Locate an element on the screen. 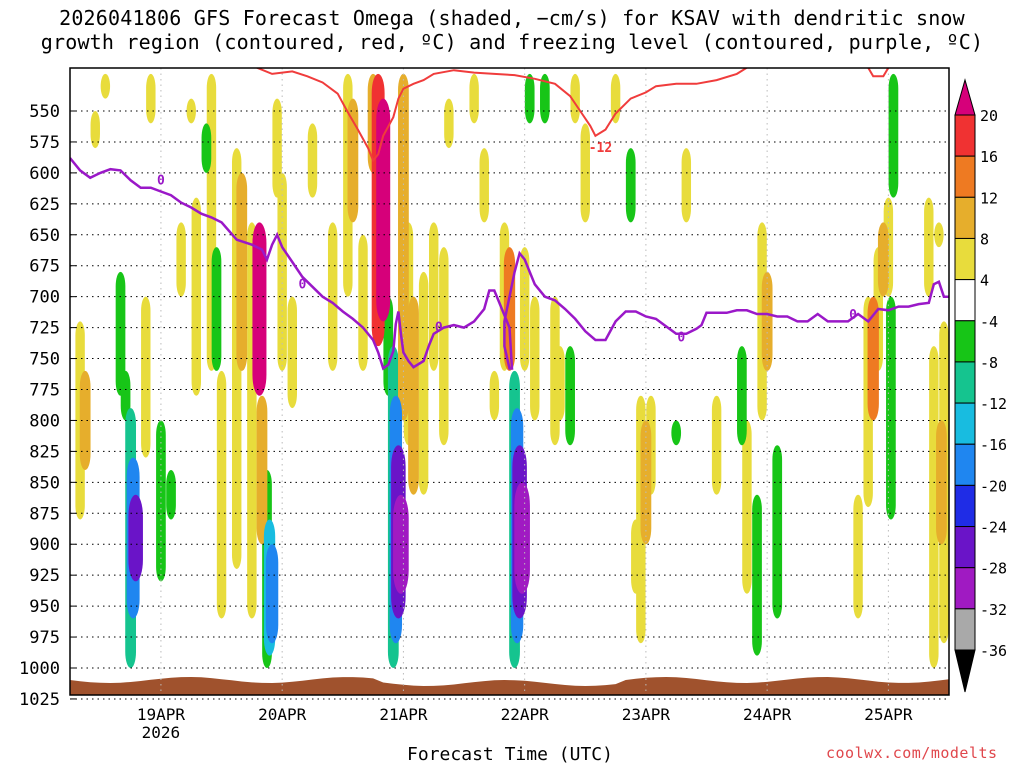 The image size is (1024, 768). y-tick-label: 1000 is located at coordinates (39, 669).